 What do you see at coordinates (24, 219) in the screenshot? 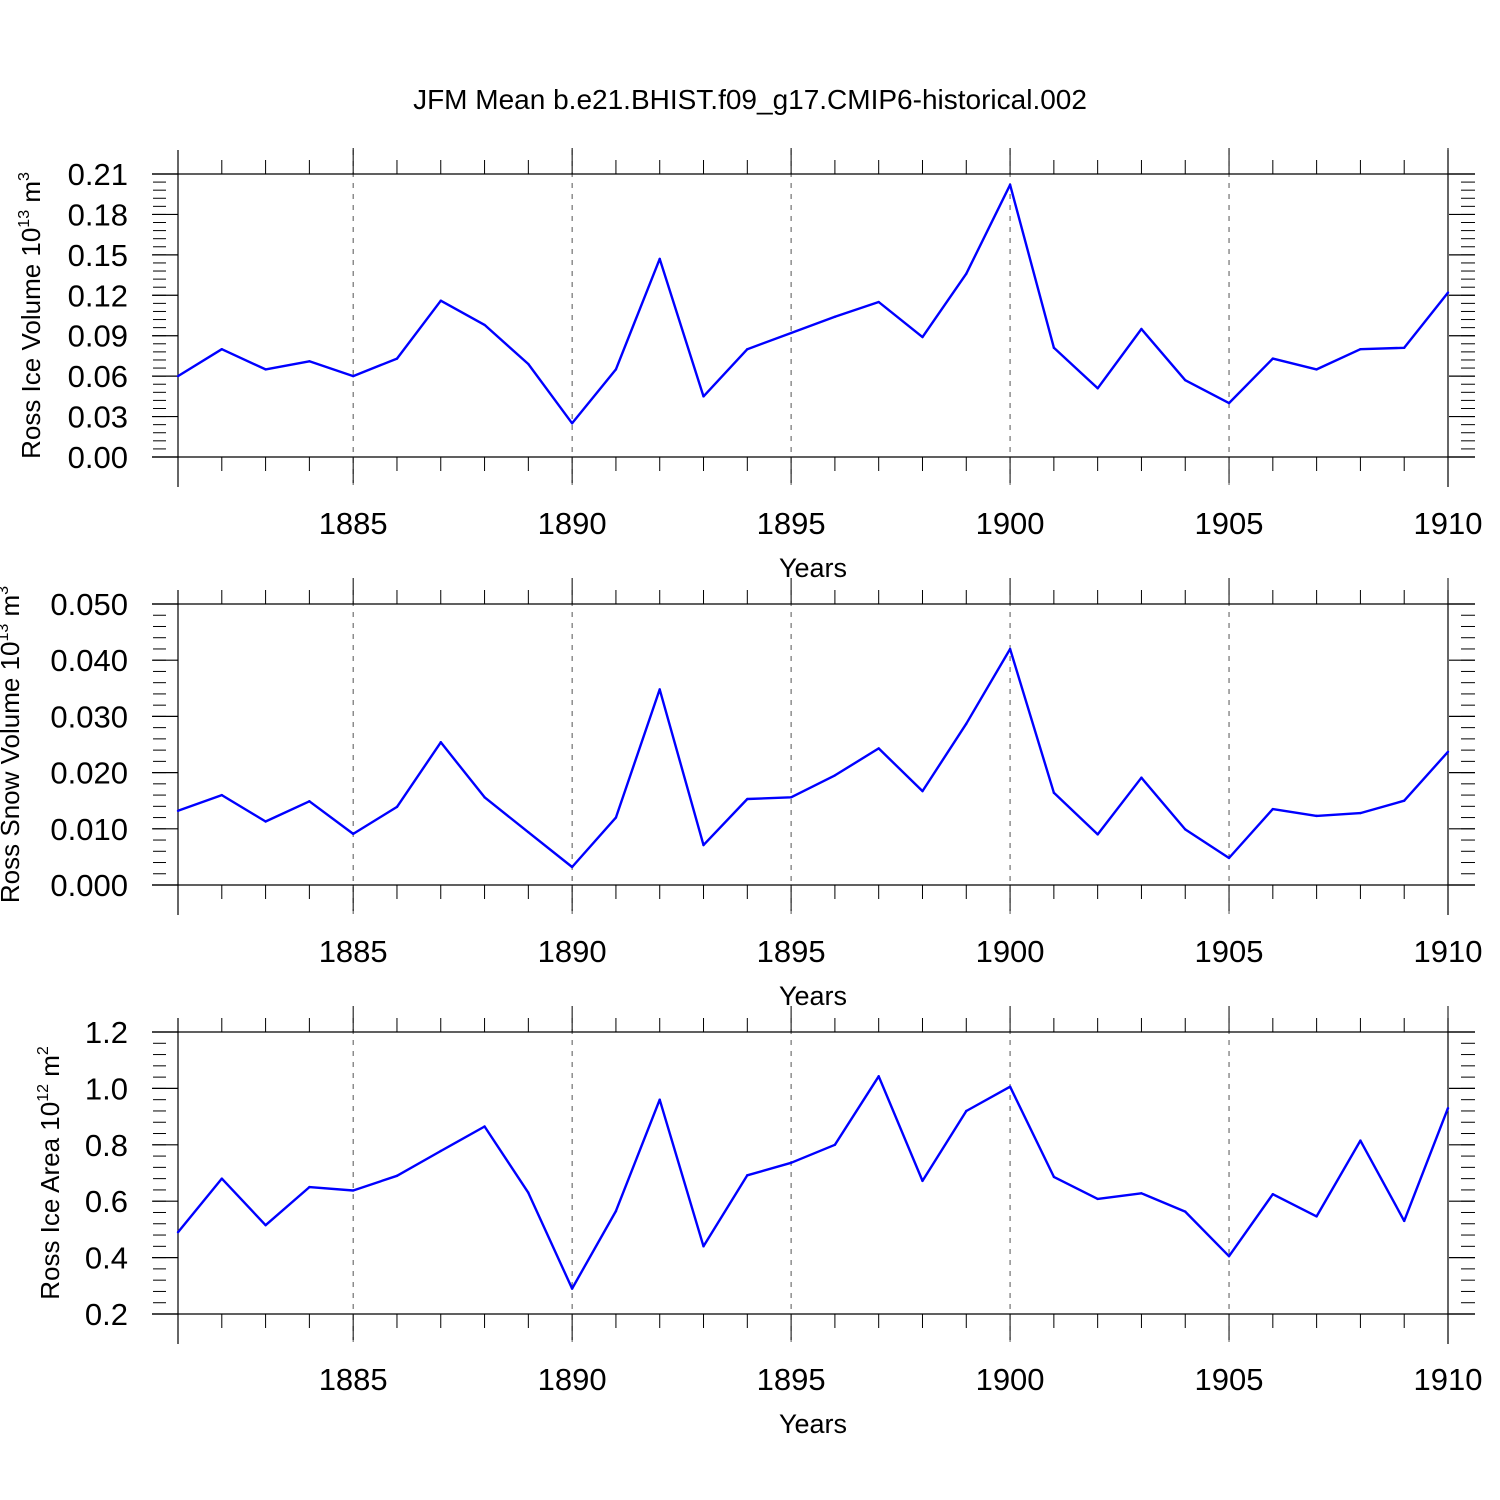
I see `y-axis-label-exponent: 13` at bounding box center [24, 219].